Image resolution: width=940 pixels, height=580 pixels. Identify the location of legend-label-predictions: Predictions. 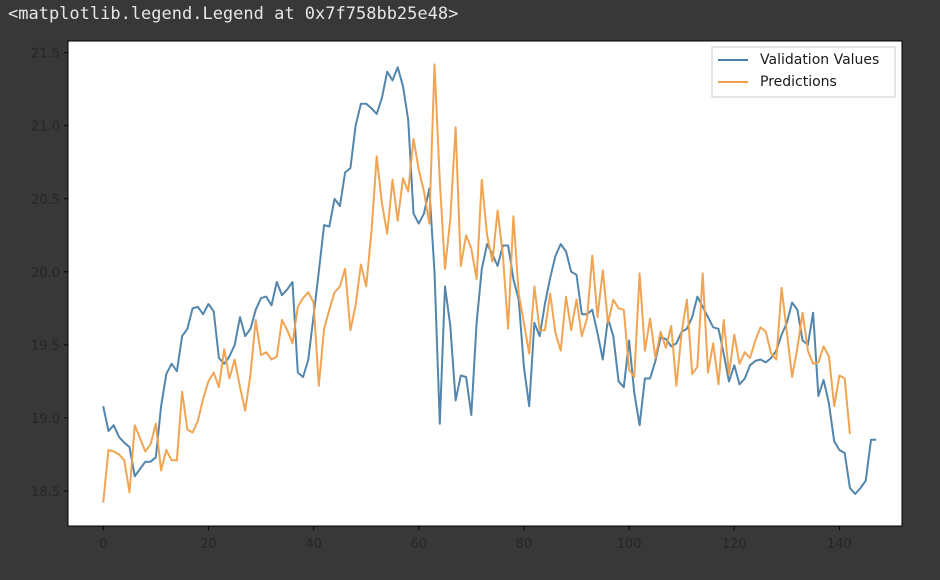
(798, 82).